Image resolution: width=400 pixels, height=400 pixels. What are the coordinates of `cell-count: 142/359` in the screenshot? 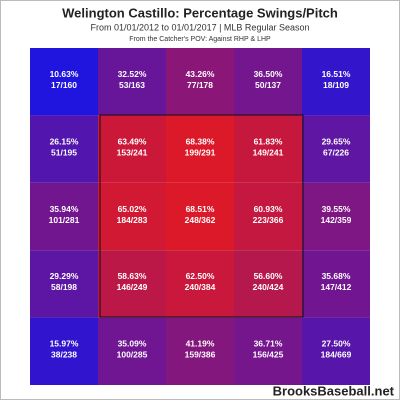 It's located at (336, 220).